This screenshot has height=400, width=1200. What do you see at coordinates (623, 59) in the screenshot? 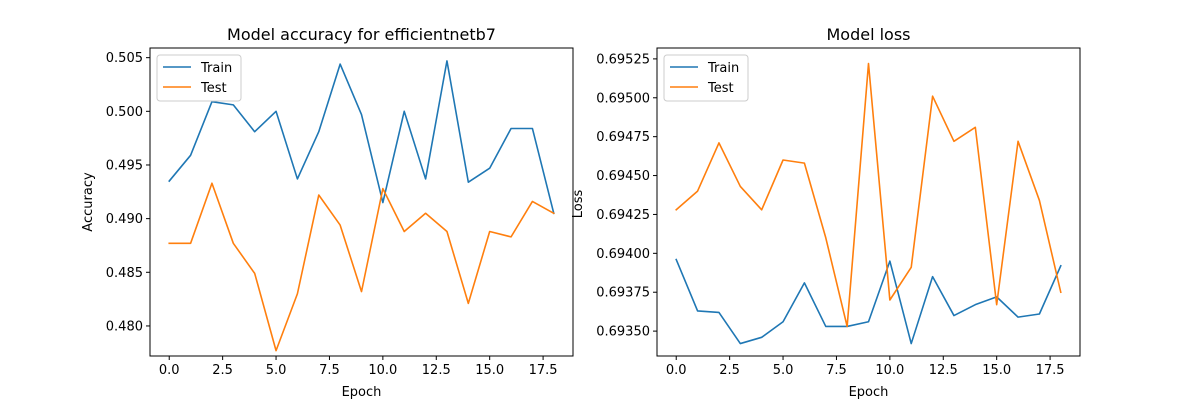
I see `loss-y-tick-label: 0.69525` at bounding box center [623, 59].